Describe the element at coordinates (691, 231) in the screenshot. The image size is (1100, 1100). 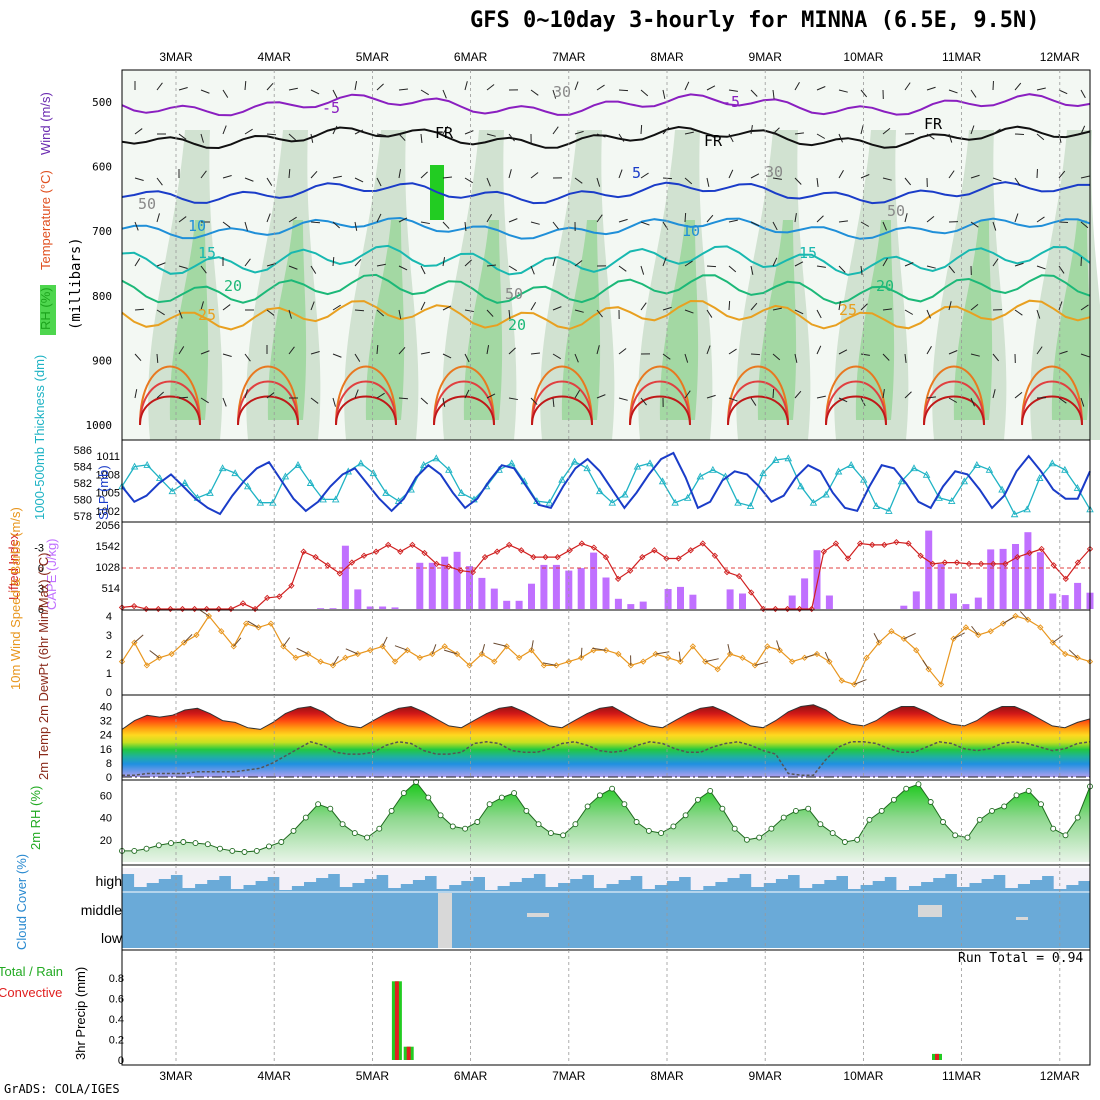
I see `contour-label: 10` at that location.